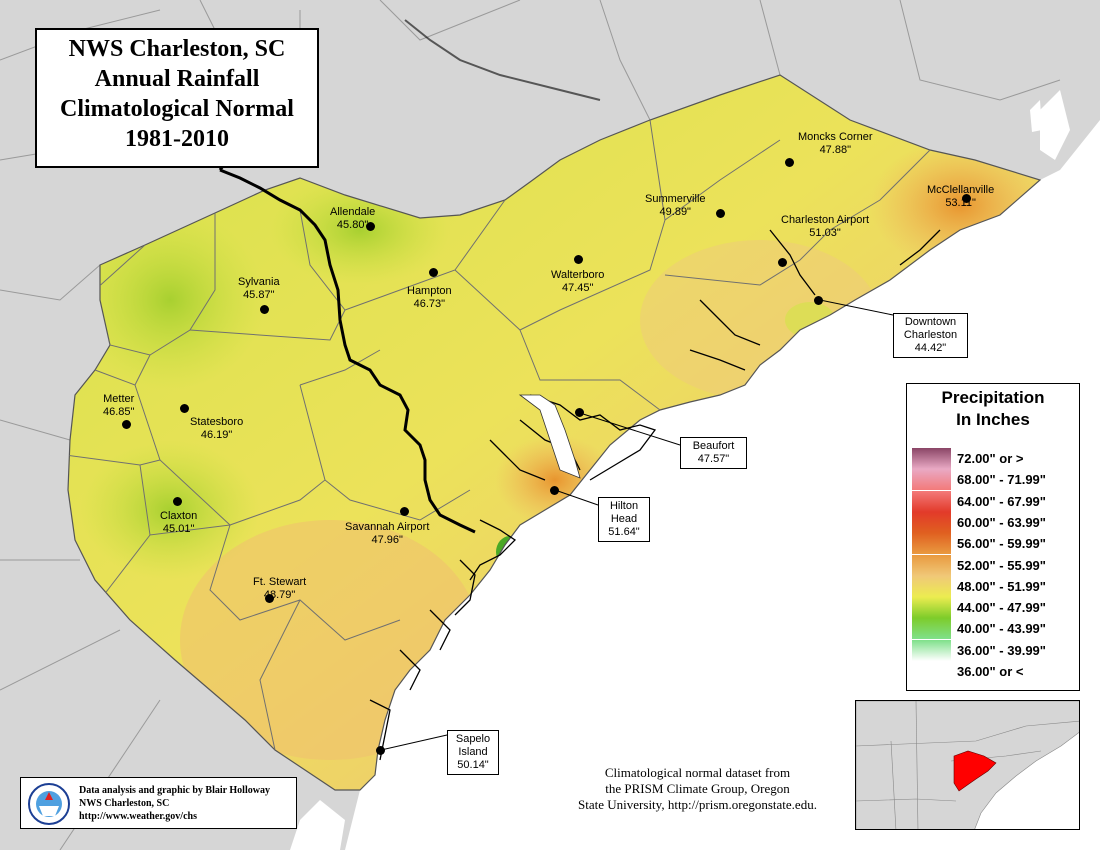 This screenshot has width=1100, height=850. What do you see at coordinates (554, 490) in the screenshot?
I see `callout-marker-hilton-head` at bounding box center [554, 490].